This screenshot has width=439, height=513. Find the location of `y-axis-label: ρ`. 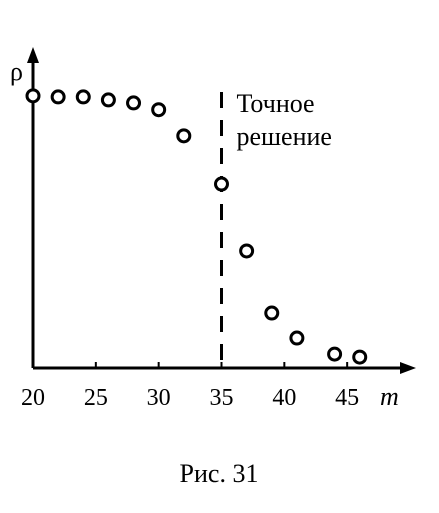

y-axis-label: ρ is located at coordinates (16, 71).